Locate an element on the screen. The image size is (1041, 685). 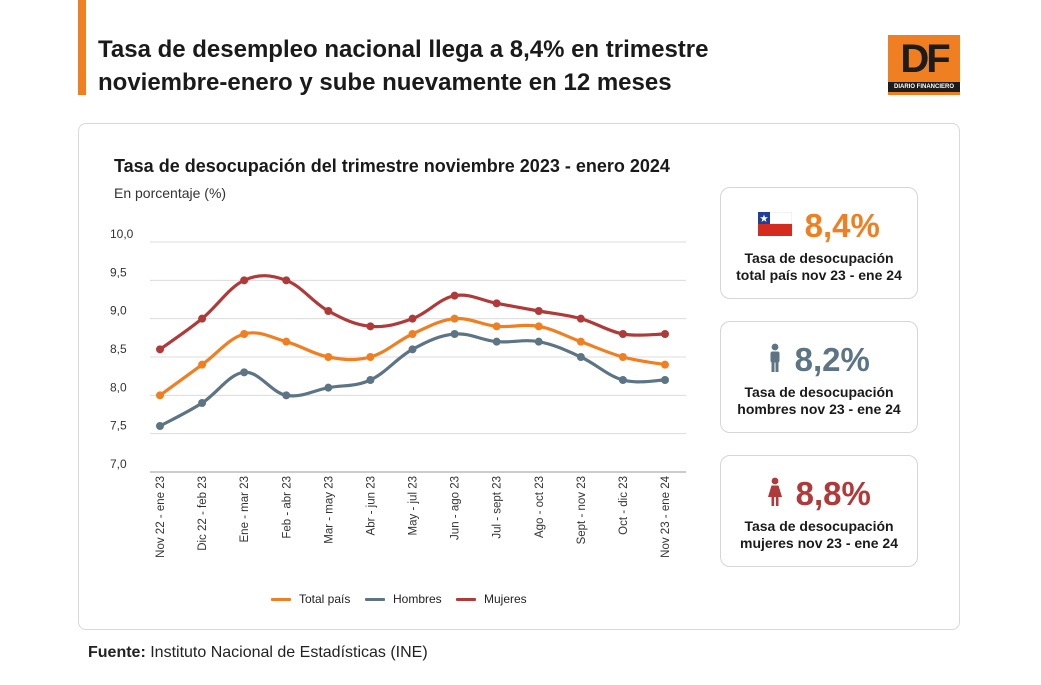
y-tick-label: 7,5 is located at coordinates (118, 426).